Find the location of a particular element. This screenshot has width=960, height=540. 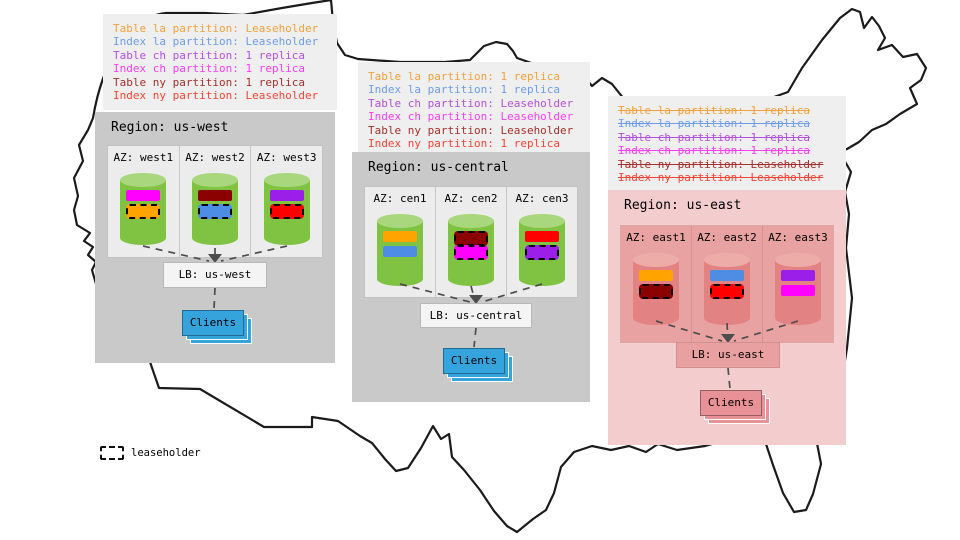

load-balancer-box: LB: us-east is located at coordinates (728, 355).